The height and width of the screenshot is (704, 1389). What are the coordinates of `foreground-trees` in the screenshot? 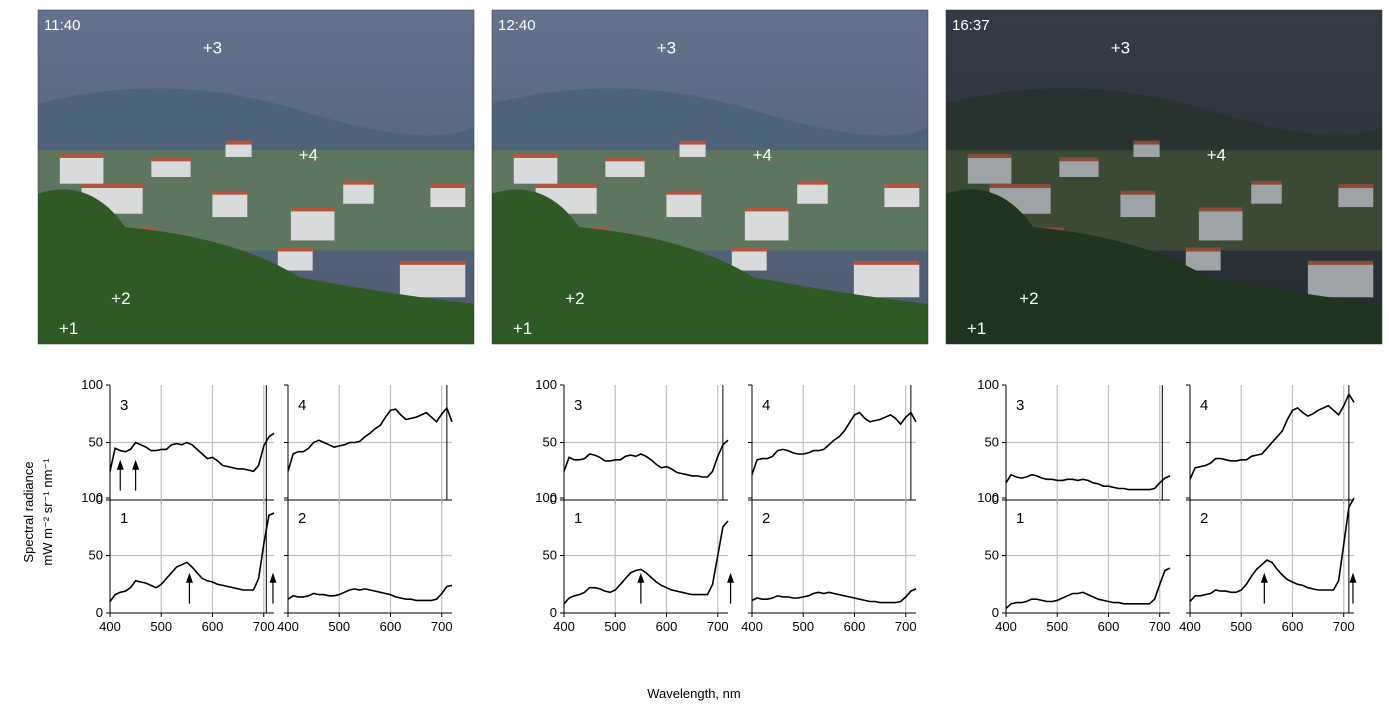 It's located at (1164, 266).